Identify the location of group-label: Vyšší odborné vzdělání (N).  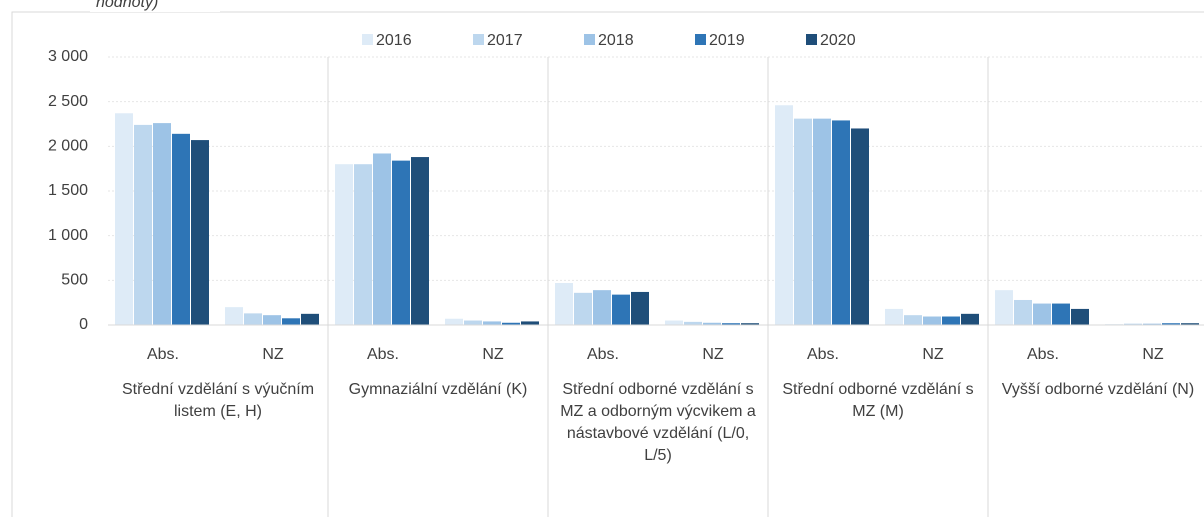
(1098, 389).